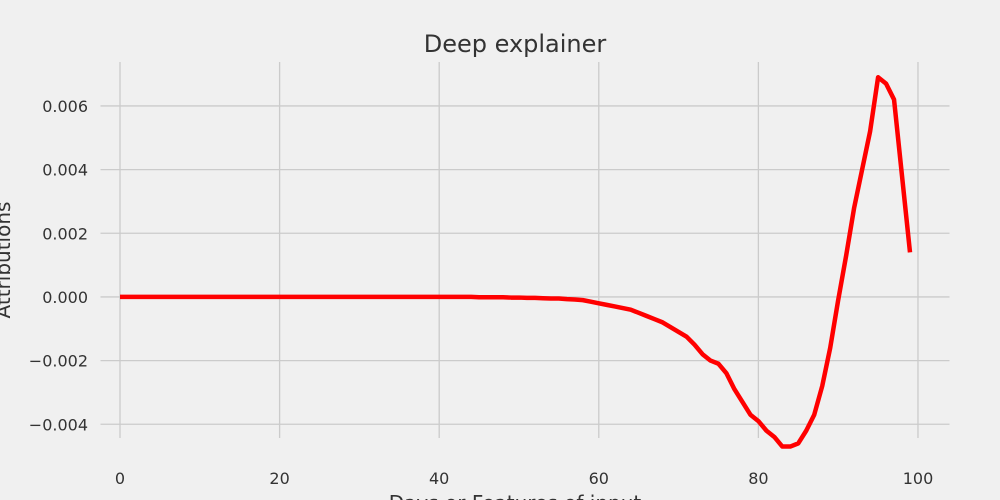  Describe the element at coordinates (758, 478) in the screenshot. I see `x-tick-label: 80` at that location.